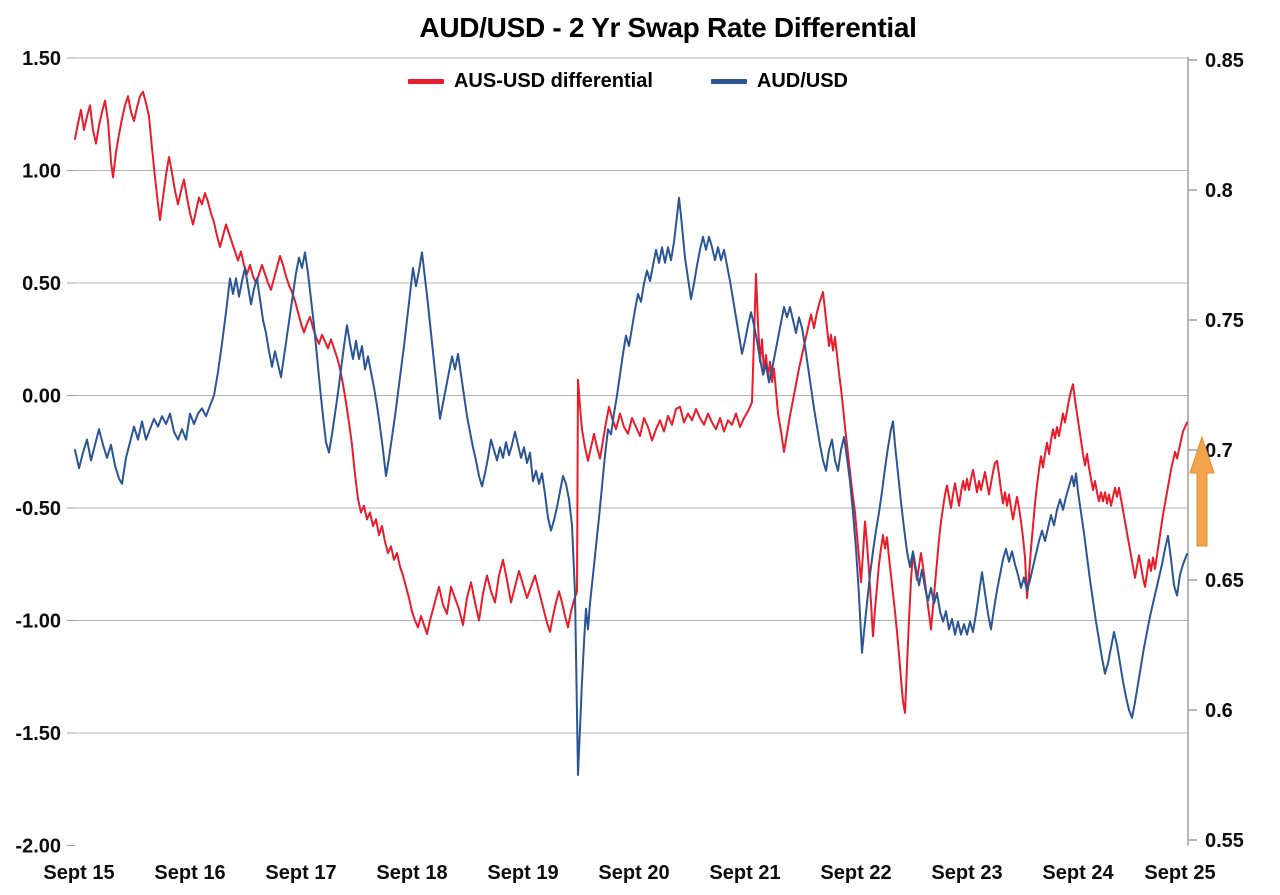  What do you see at coordinates (78, 873) in the screenshot?
I see `x-axis-label: Sept 15` at bounding box center [78, 873].